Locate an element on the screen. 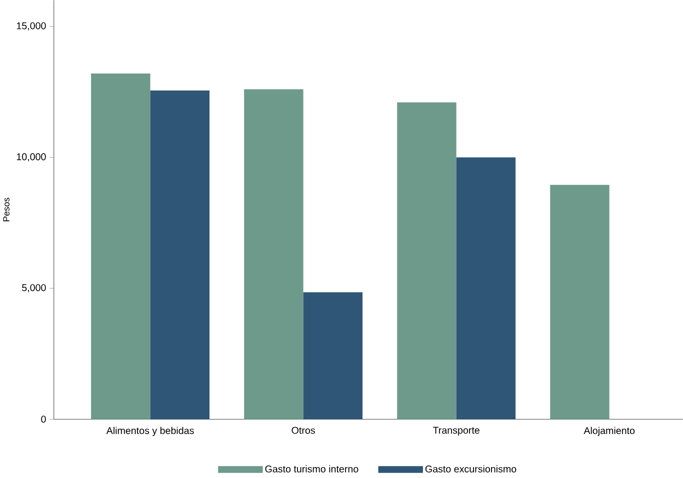 Image resolution: width=683 pixels, height=478 pixels. y-tick-label: 15,000 is located at coordinates (31, 26).